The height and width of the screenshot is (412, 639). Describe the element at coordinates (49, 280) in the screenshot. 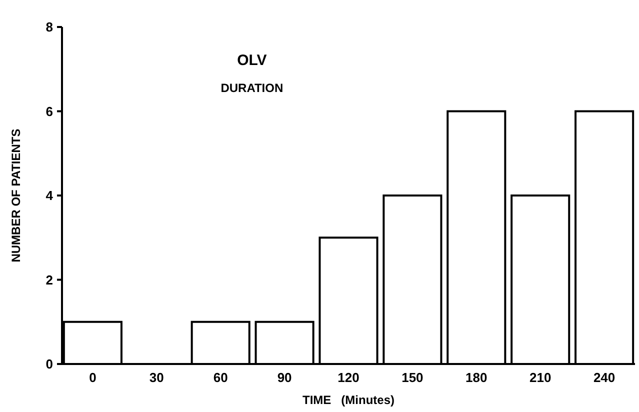

I see `y-tick-label: 2` at that location.